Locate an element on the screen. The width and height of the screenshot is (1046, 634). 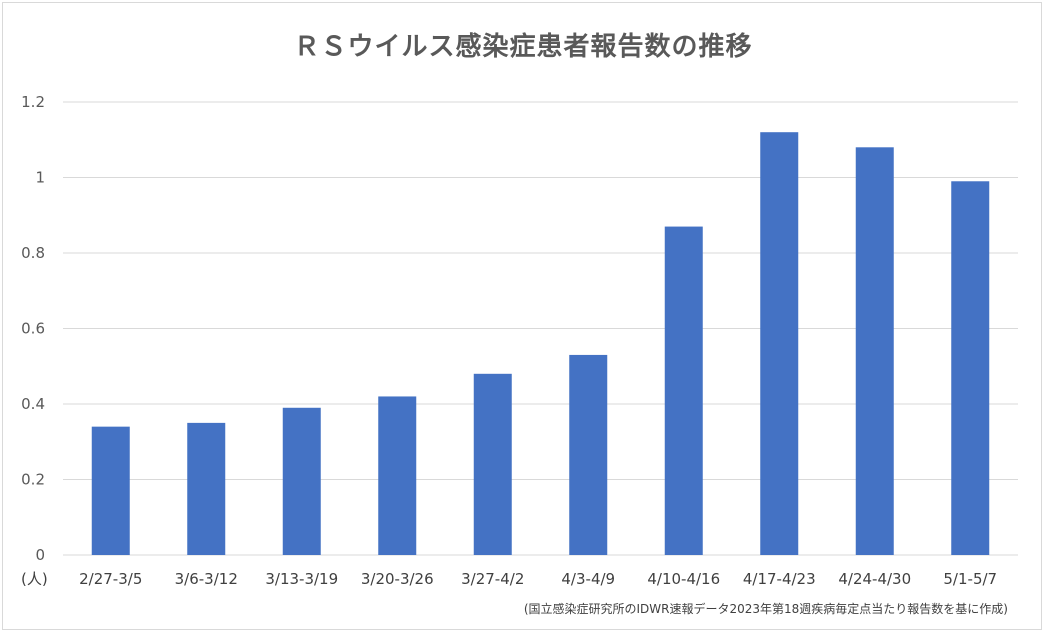
y-tick-label: 0.4 is located at coordinates (33, 404).